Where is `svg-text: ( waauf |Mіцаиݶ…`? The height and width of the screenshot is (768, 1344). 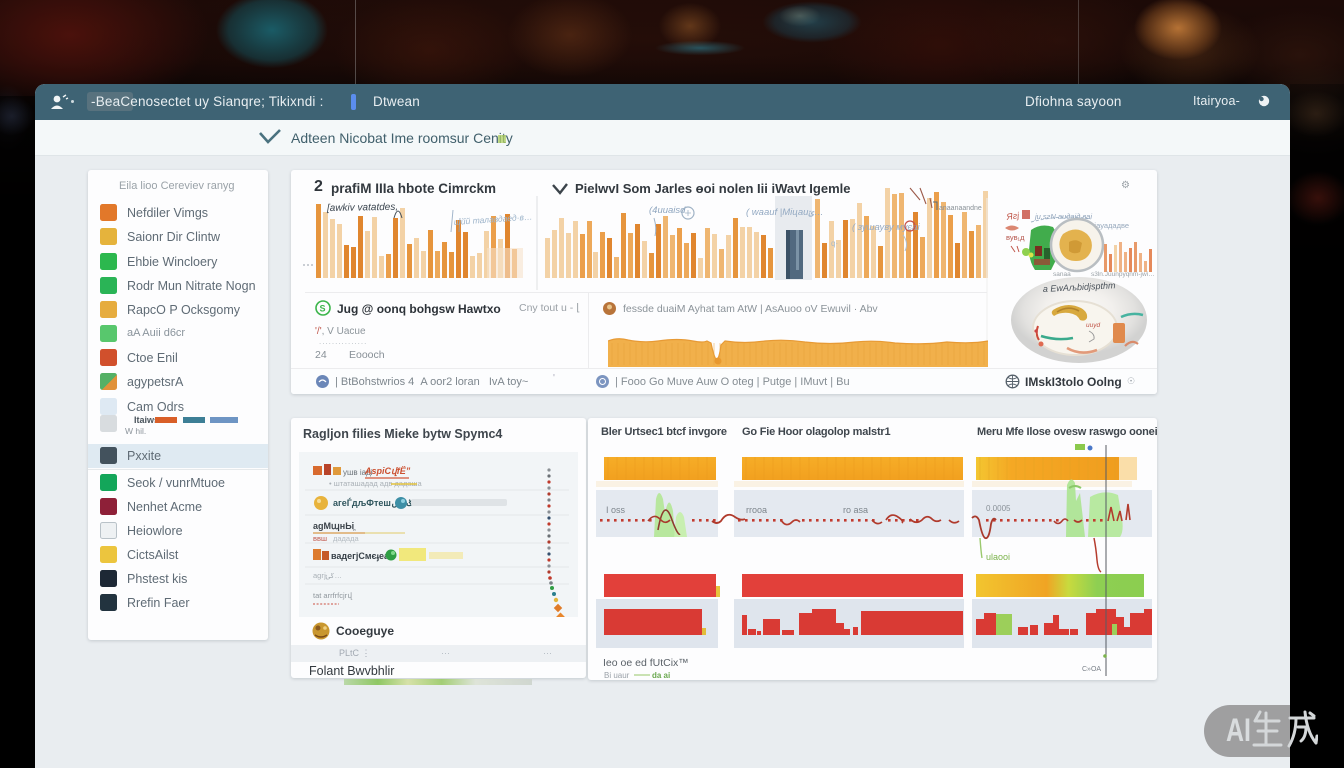
svg-text: ( waauf |Mіцаиݶ… is located at coordinates (784, 212).